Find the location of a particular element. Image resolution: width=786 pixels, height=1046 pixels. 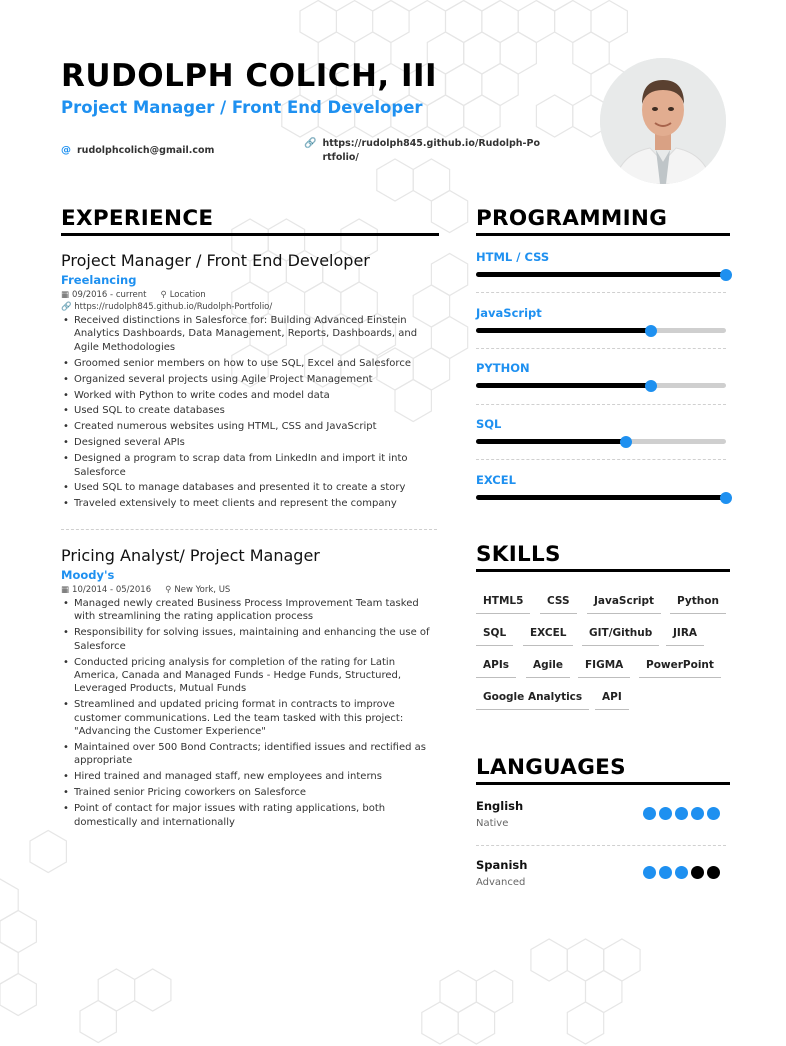

job-role: Project Manager / Front End Developer is located at coordinates (250, 260).